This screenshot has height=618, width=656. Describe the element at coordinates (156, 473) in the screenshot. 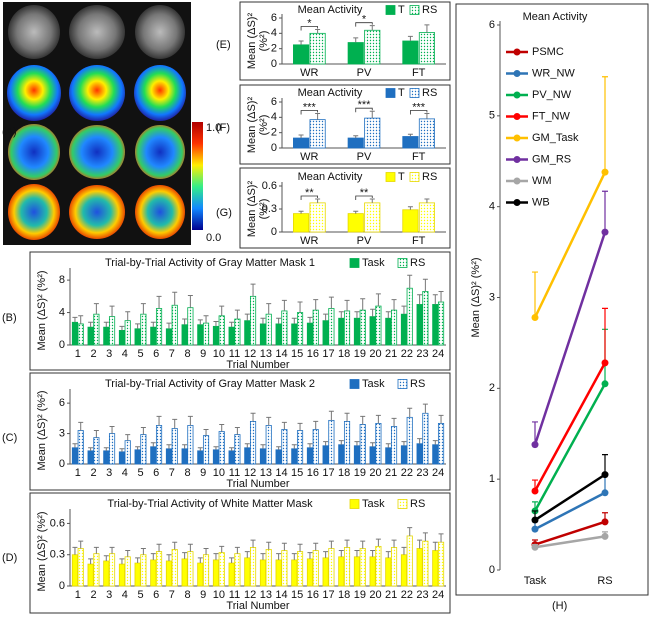

I see `x-tick-label: 6` at that location.